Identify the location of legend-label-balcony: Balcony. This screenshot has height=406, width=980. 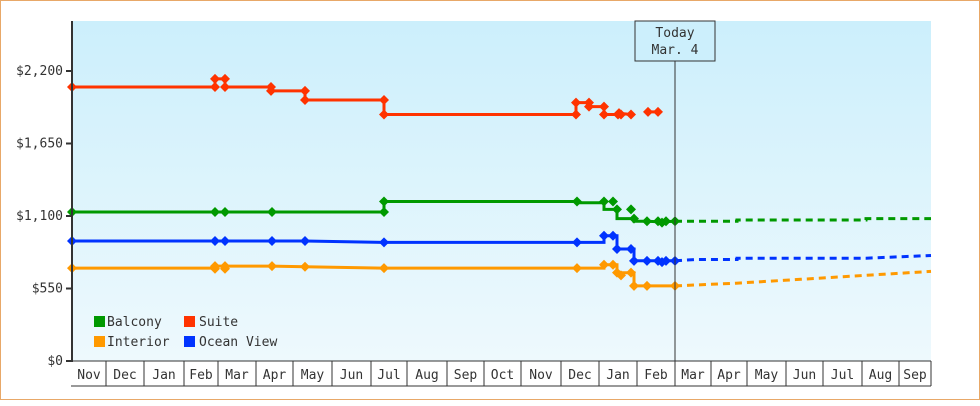
(134, 322).